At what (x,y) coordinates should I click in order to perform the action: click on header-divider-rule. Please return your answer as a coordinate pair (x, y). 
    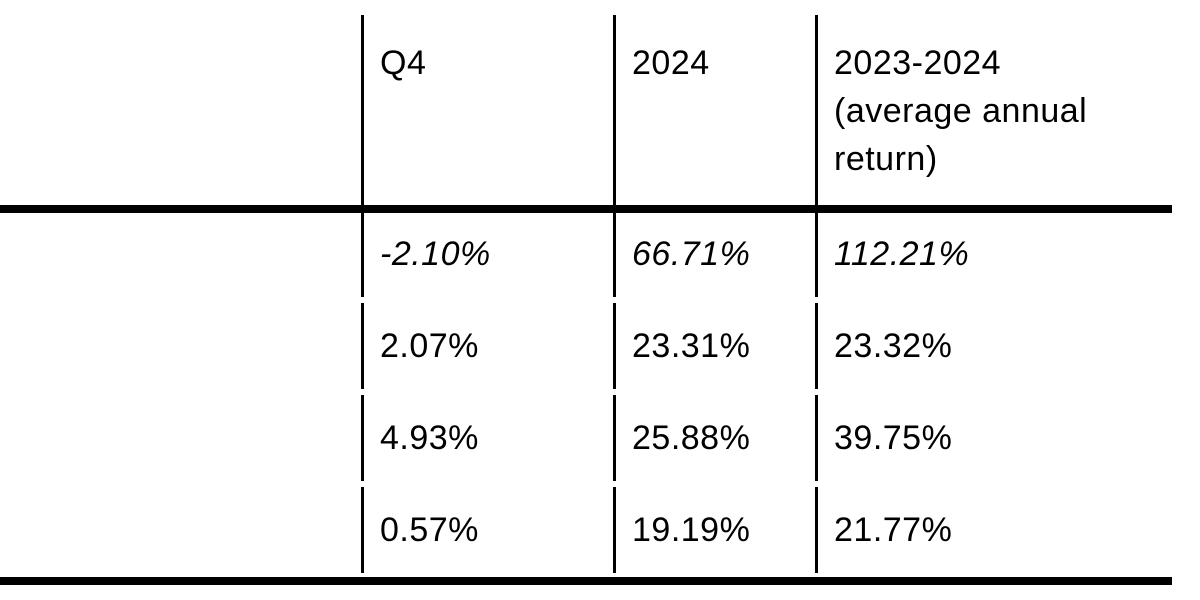
    Looking at the image, I should click on (586, 209).